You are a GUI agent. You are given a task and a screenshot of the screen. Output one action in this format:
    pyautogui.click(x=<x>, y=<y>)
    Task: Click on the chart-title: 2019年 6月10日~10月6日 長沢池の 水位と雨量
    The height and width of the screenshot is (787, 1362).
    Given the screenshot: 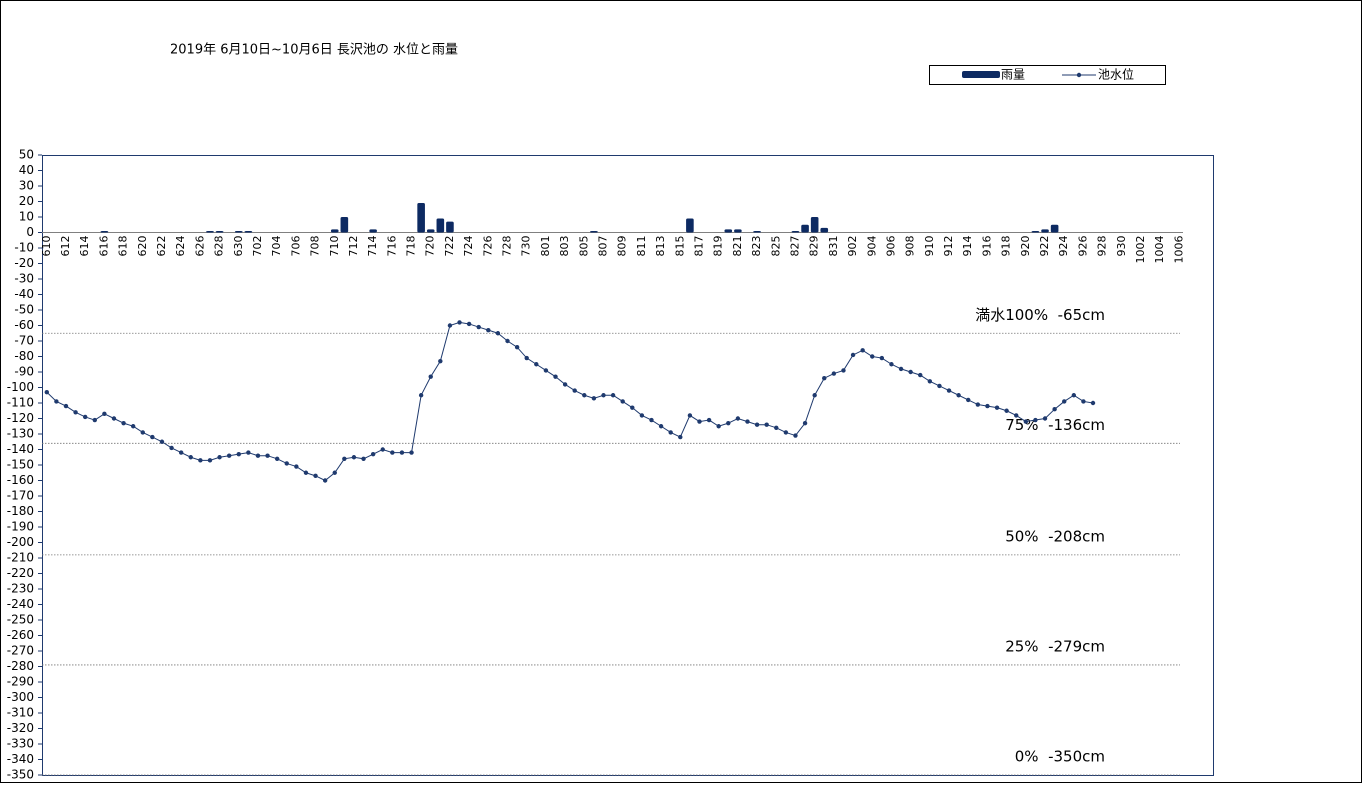 What is the action you would take?
    pyautogui.click(x=314, y=50)
    